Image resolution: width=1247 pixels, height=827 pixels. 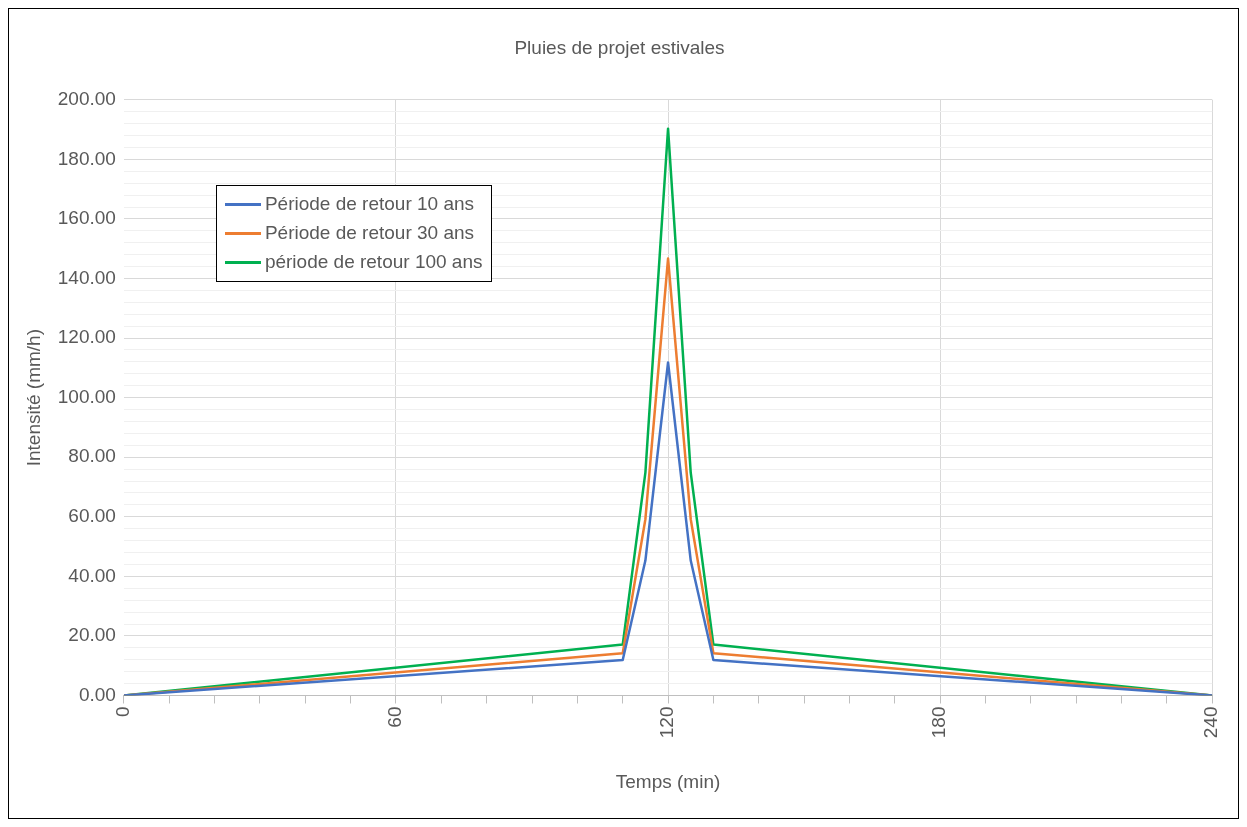 What do you see at coordinates (92, 575) in the screenshot?
I see `y-tick-label: 40.00` at bounding box center [92, 575].